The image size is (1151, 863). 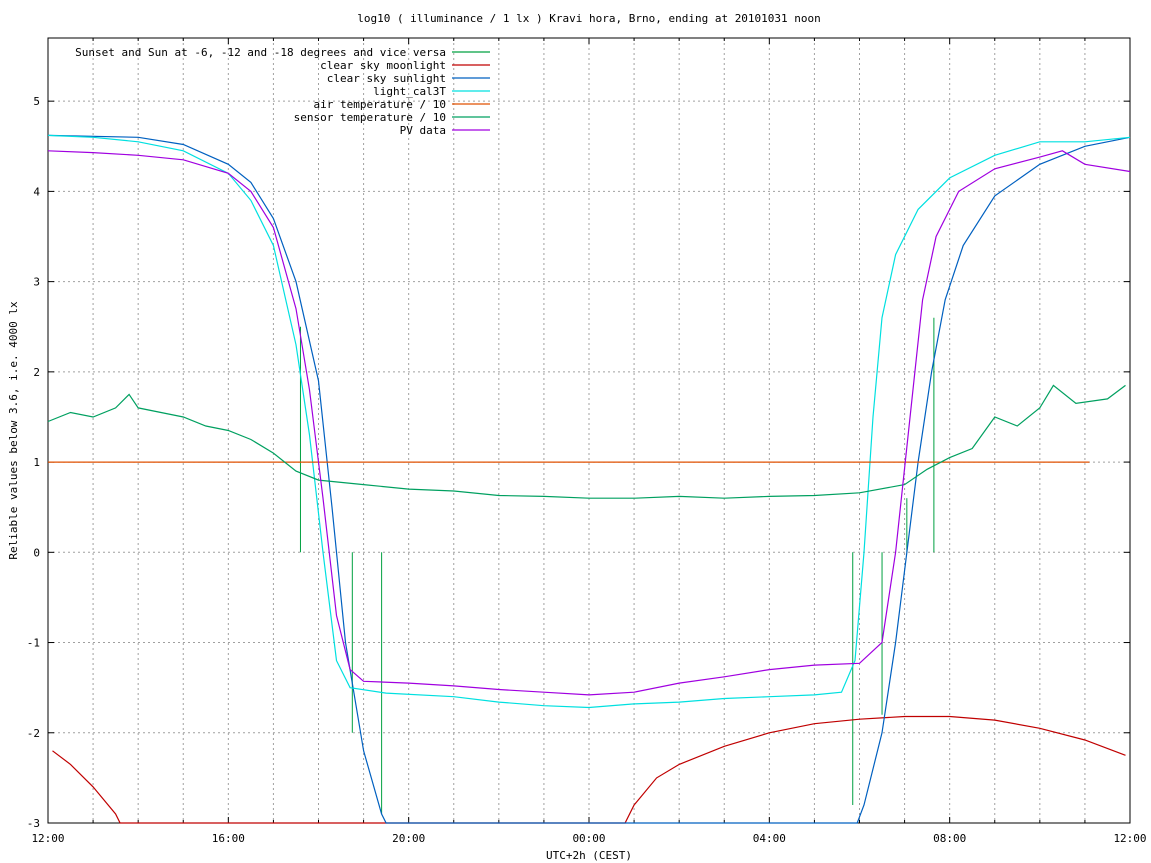 What do you see at coordinates (383, 65) in the screenshot?
I see `legend-label: clear sky moonlight` at bounding box center [383, 65].